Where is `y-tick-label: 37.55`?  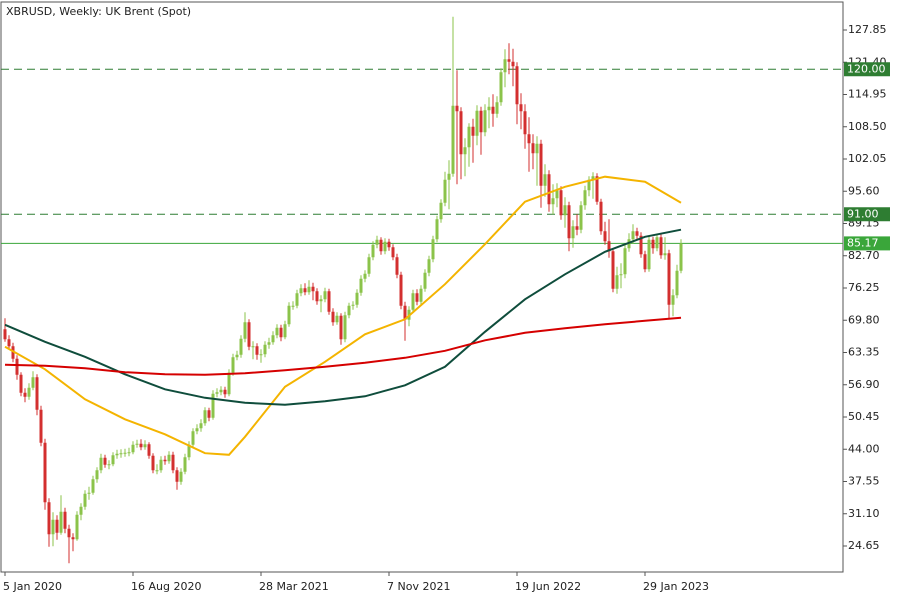
y-tick-label: 37.55 is located at coordinates (864, 481).